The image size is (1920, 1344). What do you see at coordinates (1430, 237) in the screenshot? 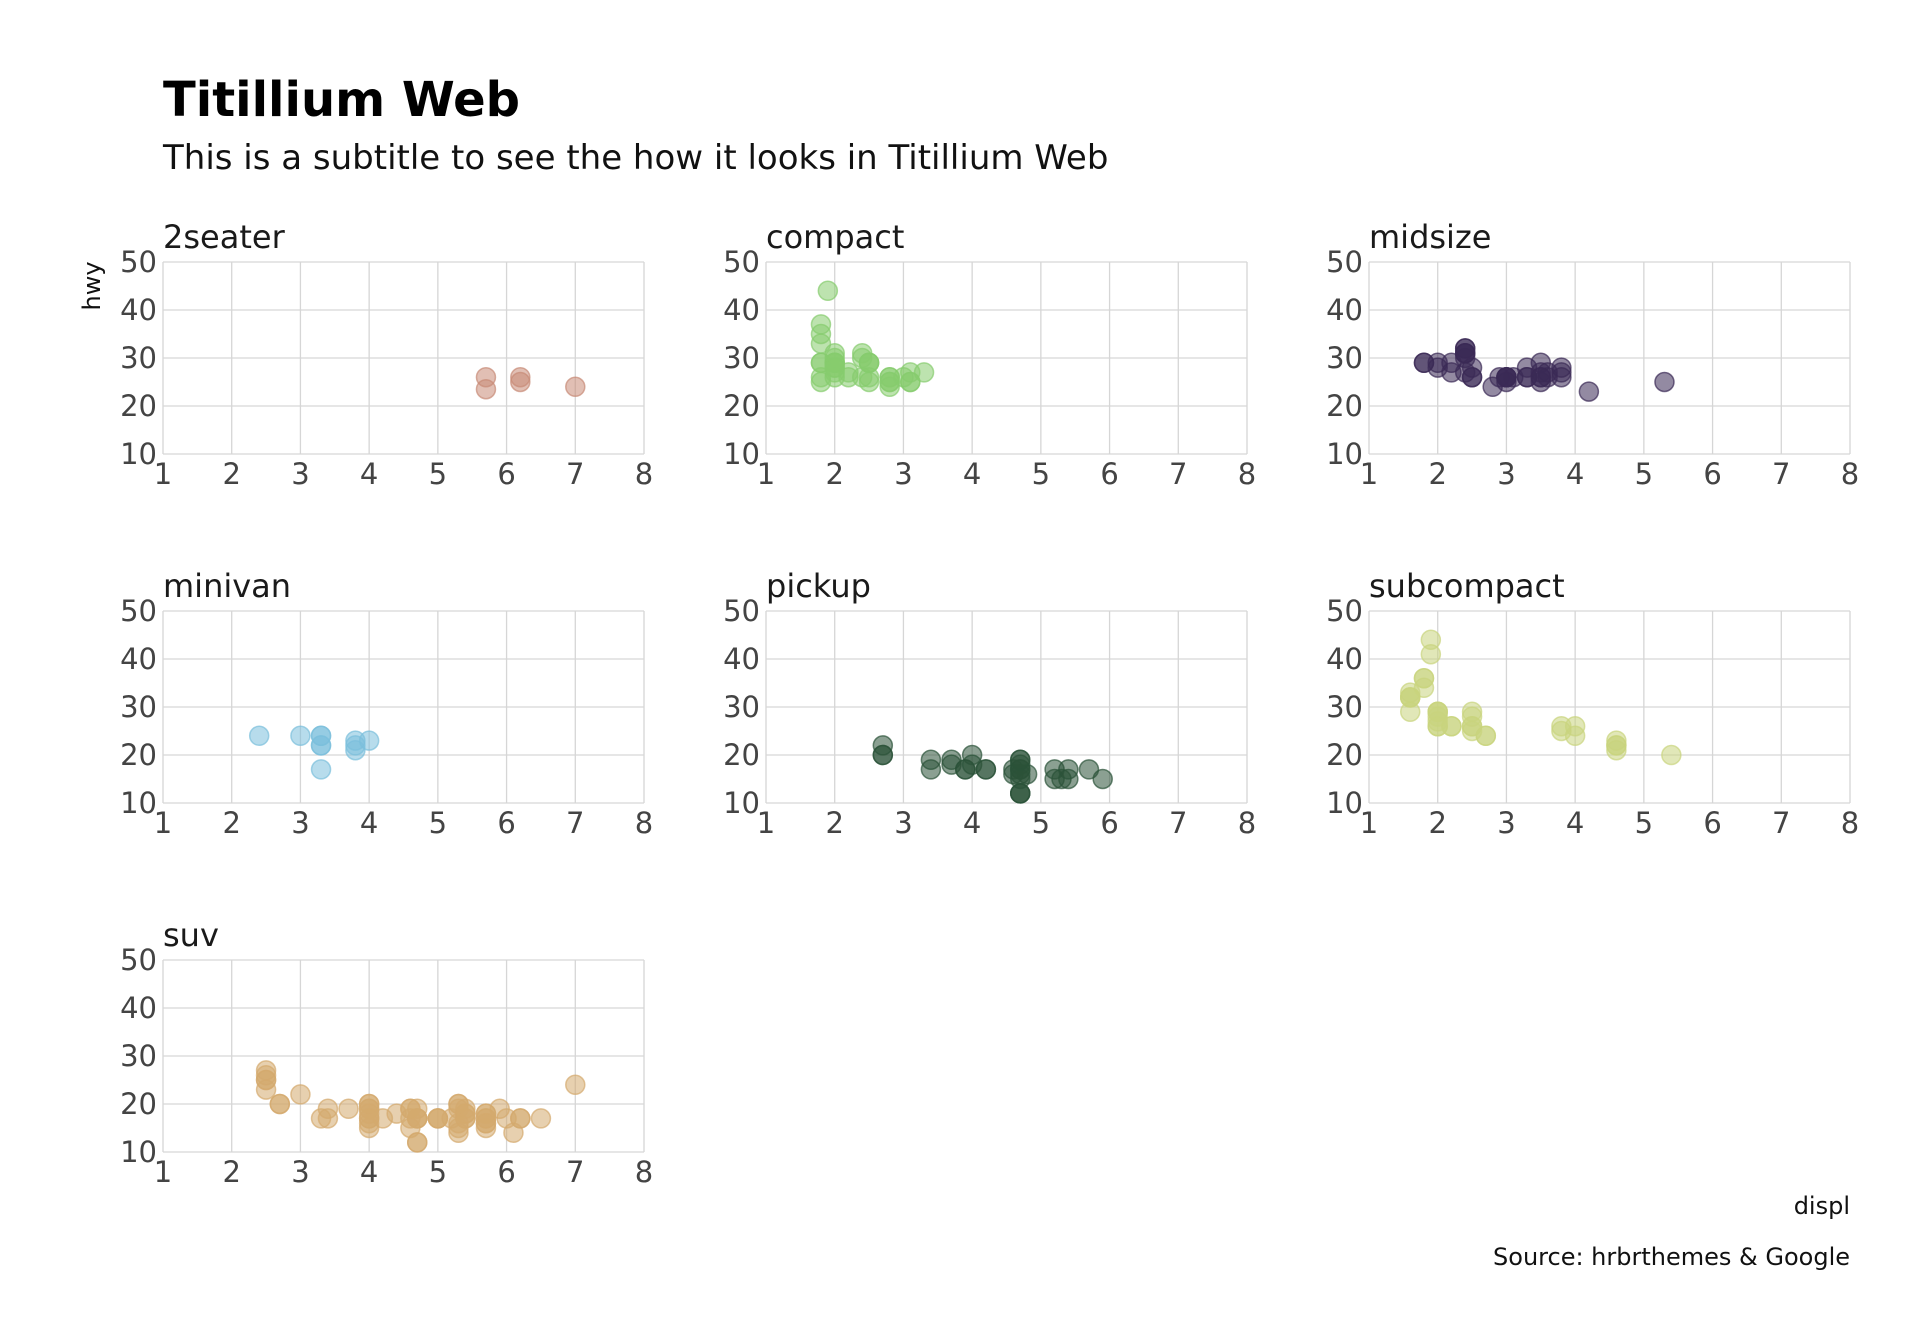
I see `facet-title: midsize` at bounding box center [1430, 237].